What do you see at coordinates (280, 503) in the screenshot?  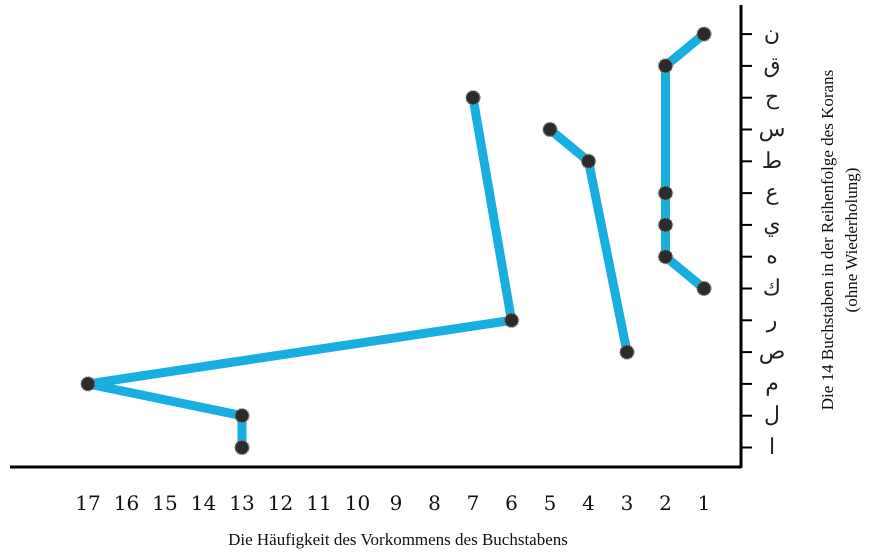 I see `x-tick-label: 12` at bounding box center [280, 503].